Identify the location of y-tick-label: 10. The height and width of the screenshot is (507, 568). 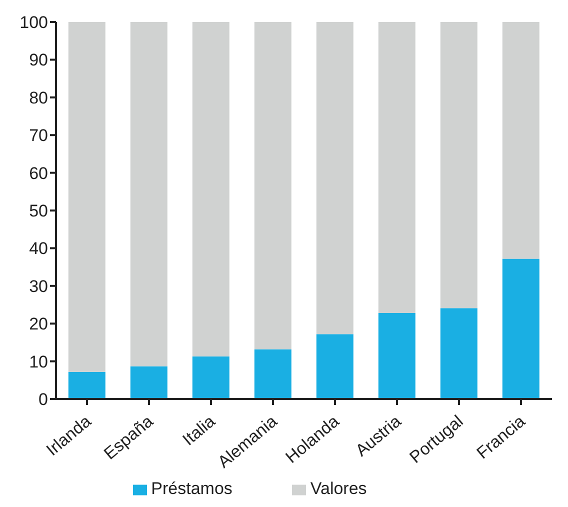
(38, 362).